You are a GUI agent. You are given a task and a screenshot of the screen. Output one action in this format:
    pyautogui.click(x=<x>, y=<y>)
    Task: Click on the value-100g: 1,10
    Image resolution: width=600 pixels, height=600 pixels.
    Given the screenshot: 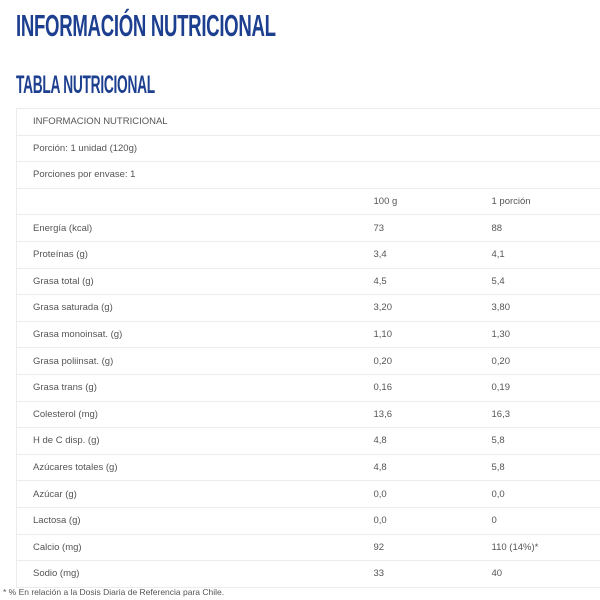 What is the action you would take?
    pyautogui.click(x=432, y=334)
    